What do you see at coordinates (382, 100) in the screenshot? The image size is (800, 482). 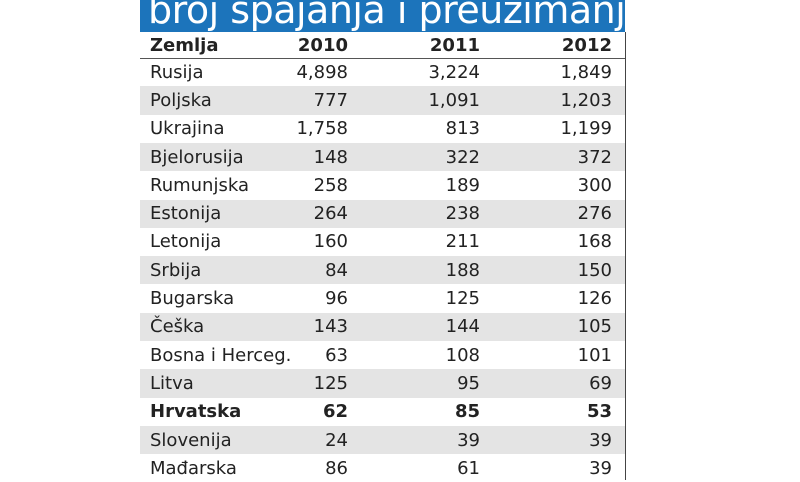 I see `table-row: Poljska 777 1,091 1,203` at bounding box center [382, 100].